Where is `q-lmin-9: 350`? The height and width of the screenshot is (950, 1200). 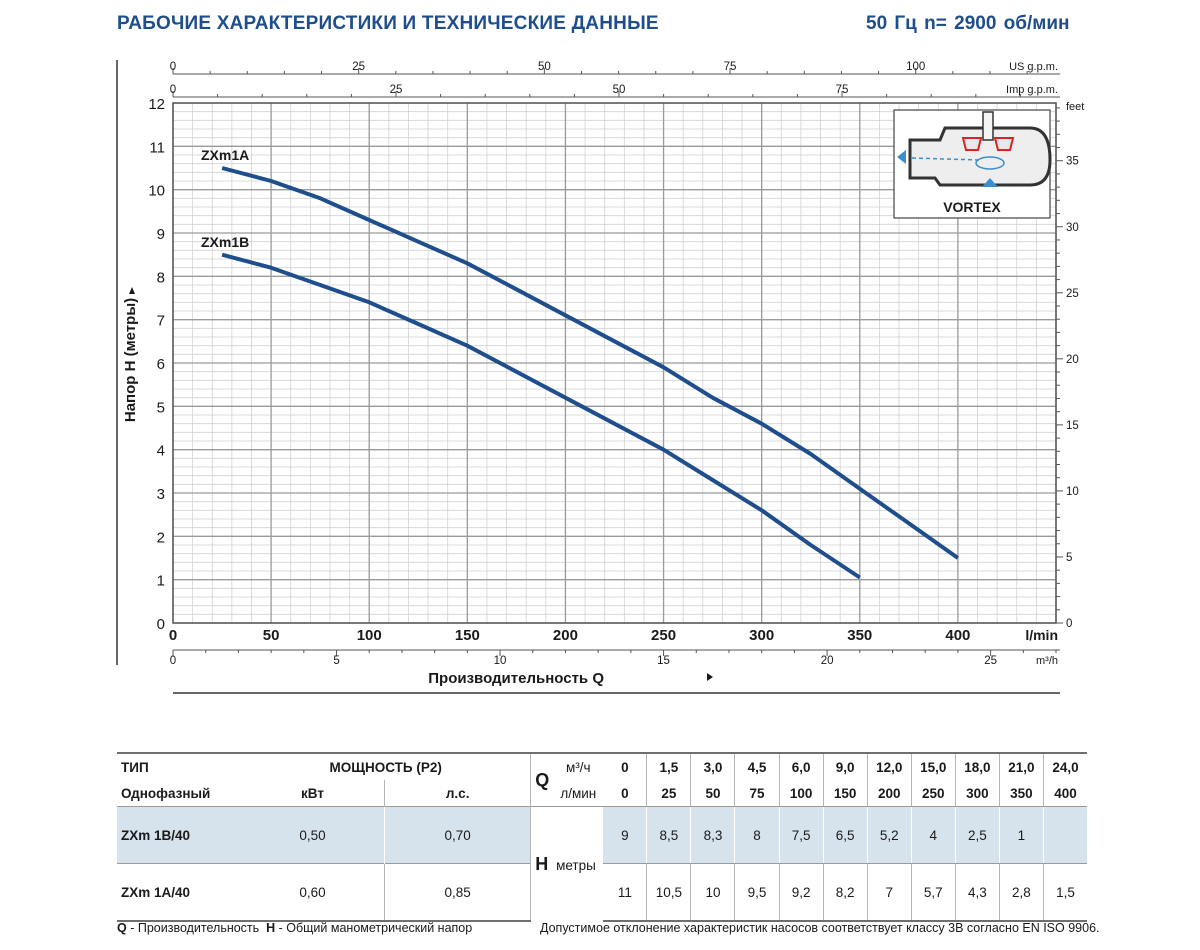
q-lmin-9: 350 is located at coordinates (1020, 793).